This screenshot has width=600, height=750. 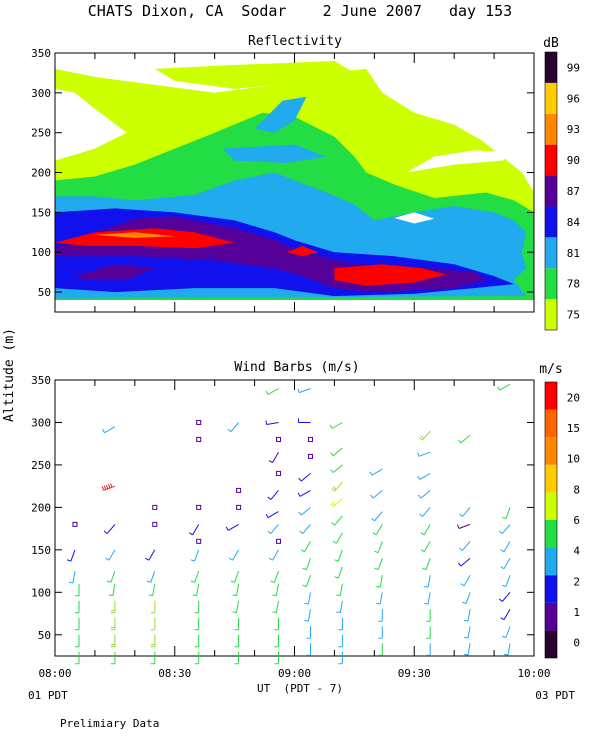 I want to click on wind-ytick-label: 300, so click(x=41, y=422).